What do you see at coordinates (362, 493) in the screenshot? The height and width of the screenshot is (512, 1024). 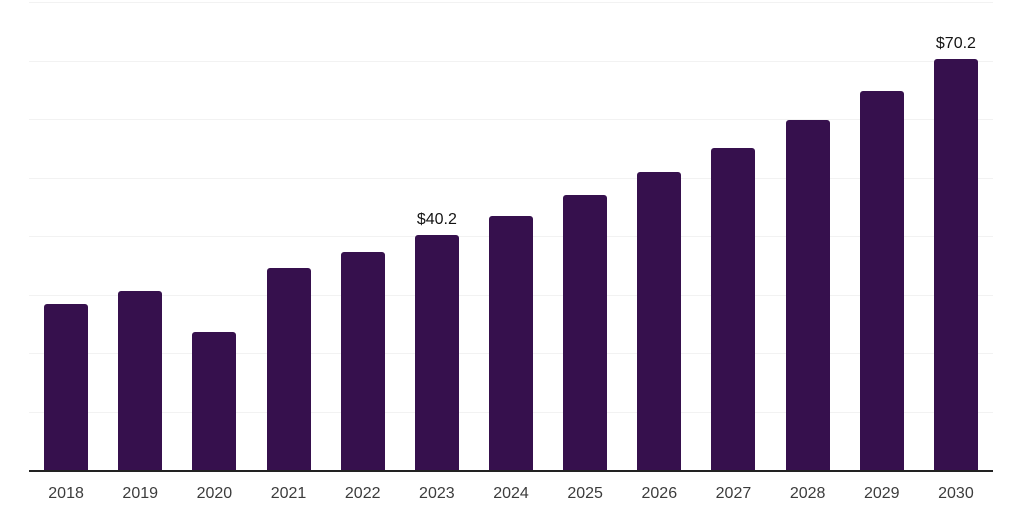 I see `x-tick-label-2022: 2022` at bounding box center [362, 493].